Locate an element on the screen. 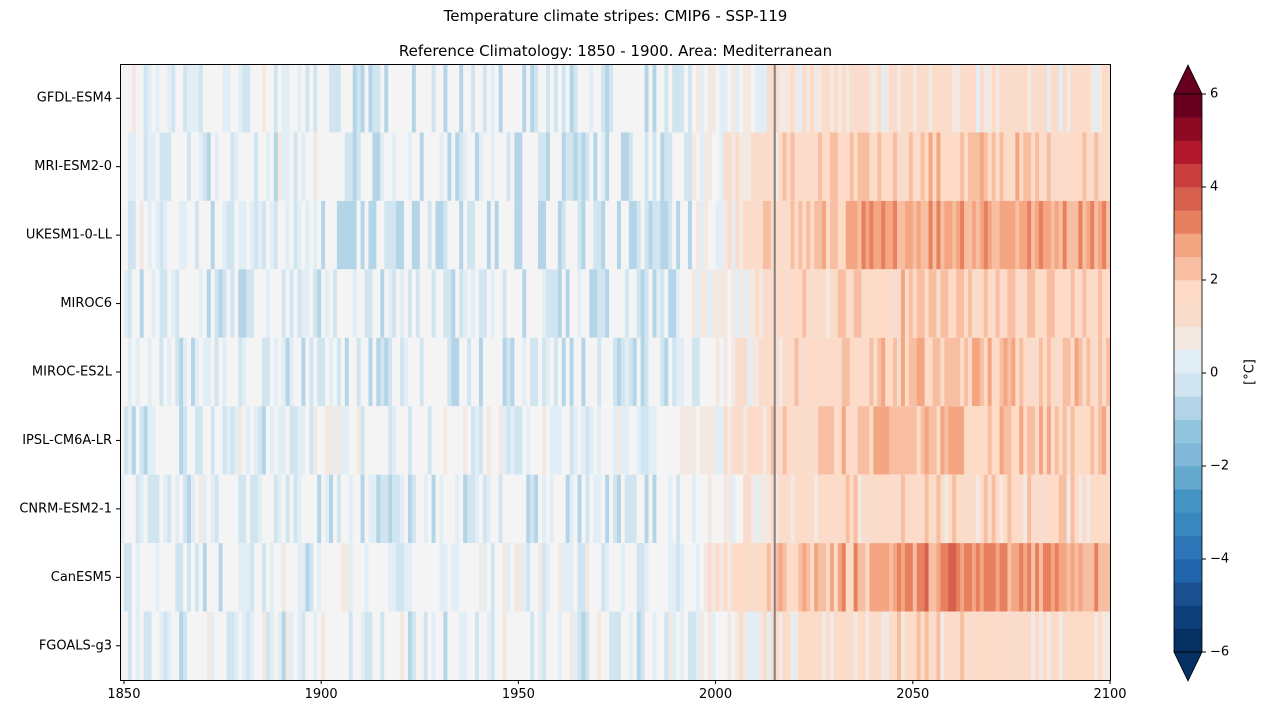  y-tick-label: GFDL-ESM4 is located at coordinates (74, 98).